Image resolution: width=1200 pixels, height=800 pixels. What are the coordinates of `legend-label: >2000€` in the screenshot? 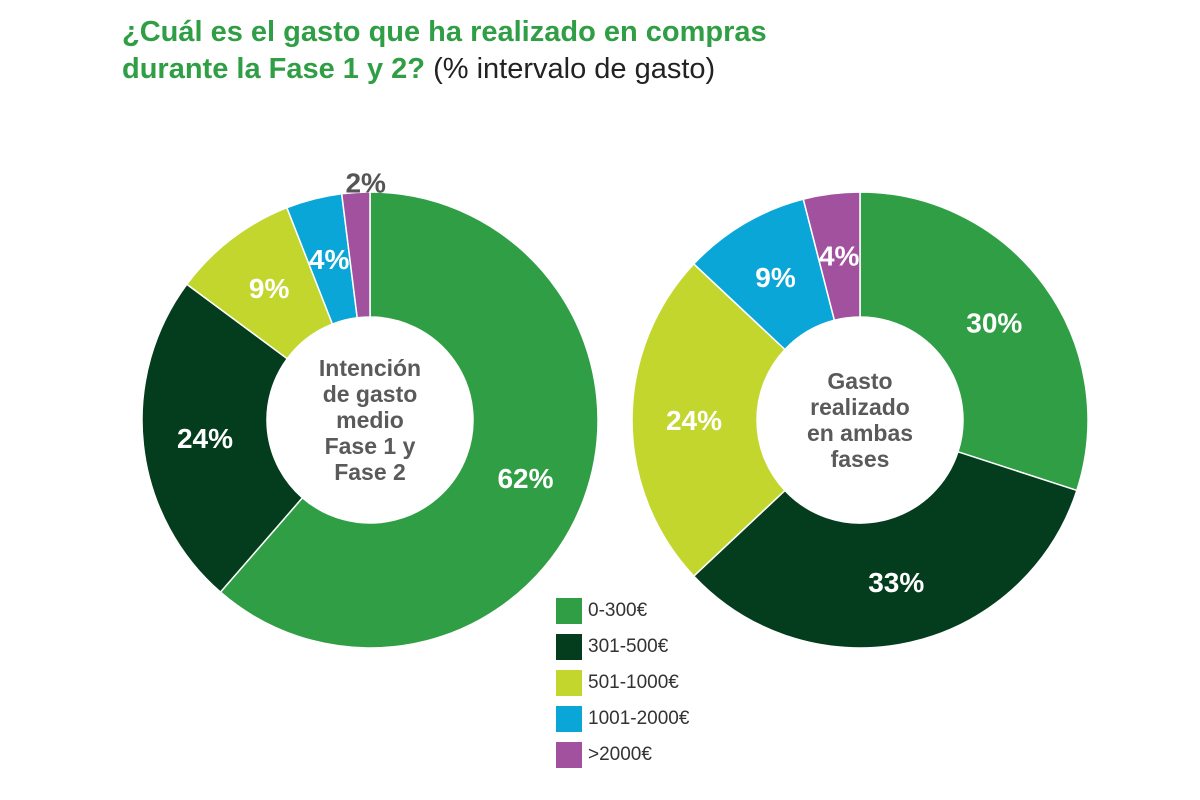 It's located at (620, 754).